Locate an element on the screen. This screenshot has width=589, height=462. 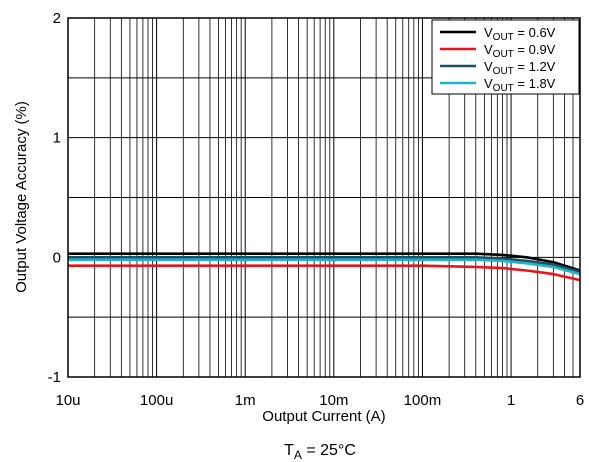
temperature-annotation: TA = 25°C is located at coordinates (320, 452).